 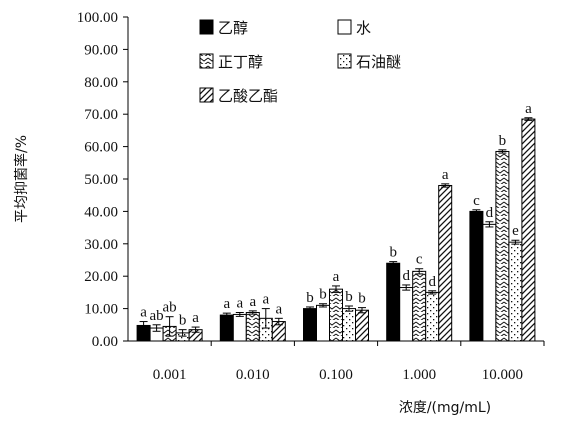 I want to click on y-tick-label: 100.00, so click(x=97, y=18).